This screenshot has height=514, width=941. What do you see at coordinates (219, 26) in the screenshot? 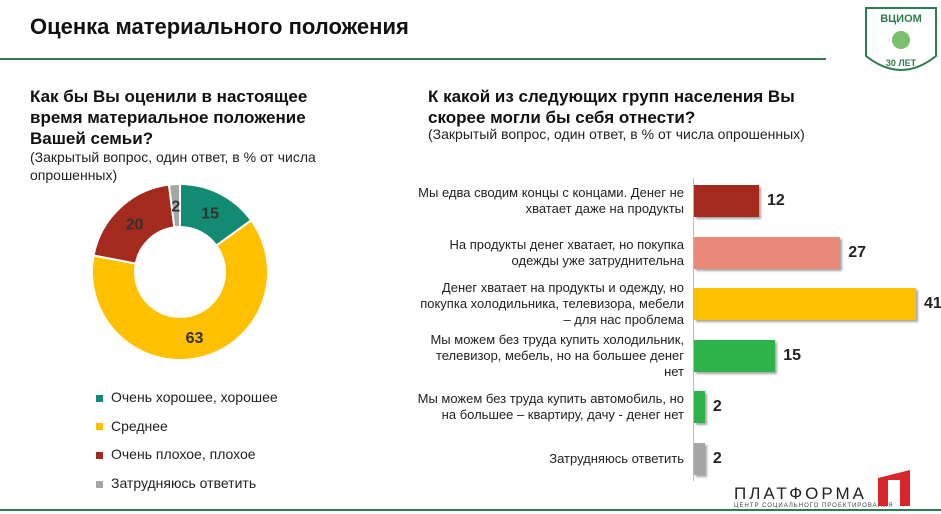
I see `slide-title: Оценка материального положения` at bounding box center [219, 26].